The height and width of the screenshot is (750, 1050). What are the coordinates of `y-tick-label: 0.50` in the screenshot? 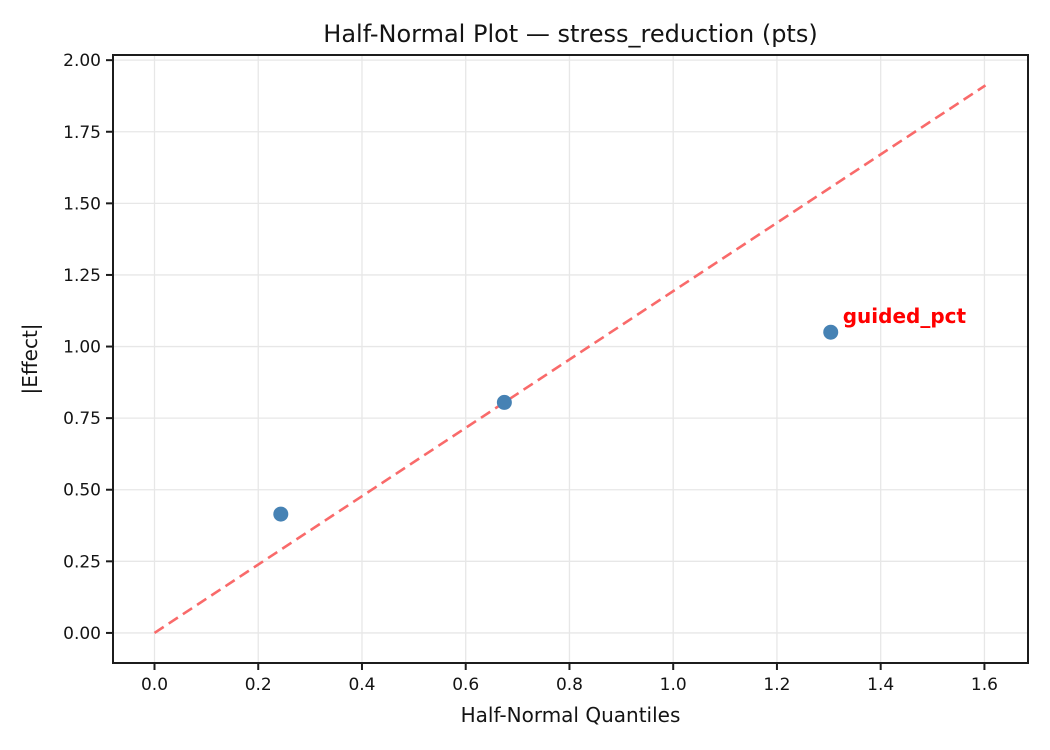 It's located at (82, 491).